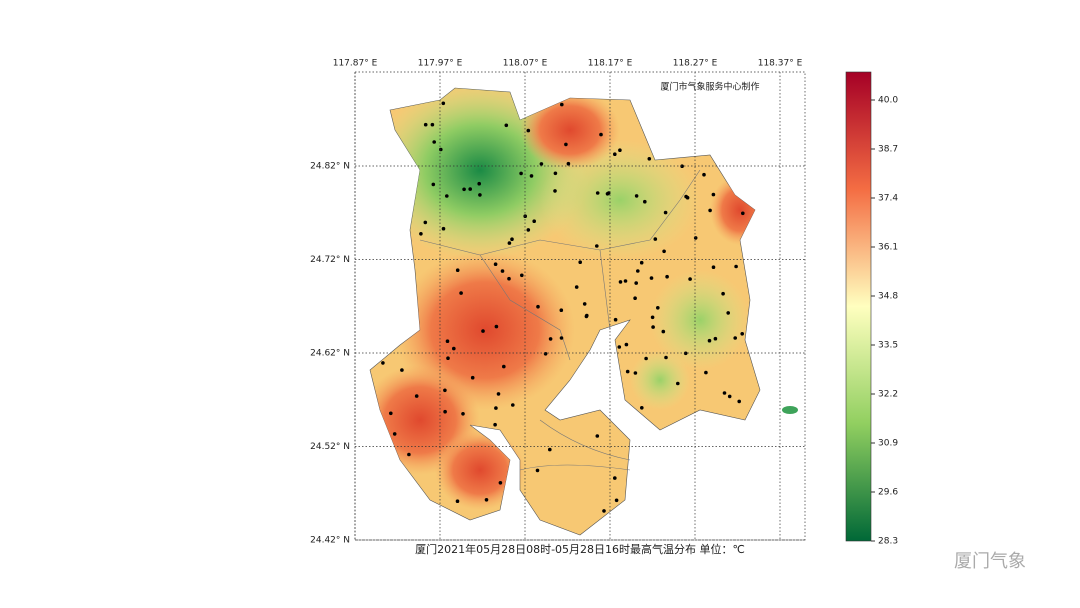 The width and height of the screenshot is (1080, 608). Describe the element at coordinates (888, 542) in the screenshot. I see `colorbar-tick-label: 28.3` at that location.